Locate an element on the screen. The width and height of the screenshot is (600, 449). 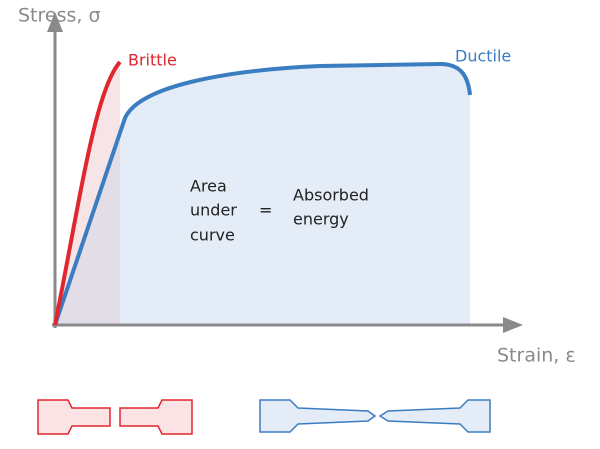
y-axis-label: Stress, σ is located at coordinates (59, 16).